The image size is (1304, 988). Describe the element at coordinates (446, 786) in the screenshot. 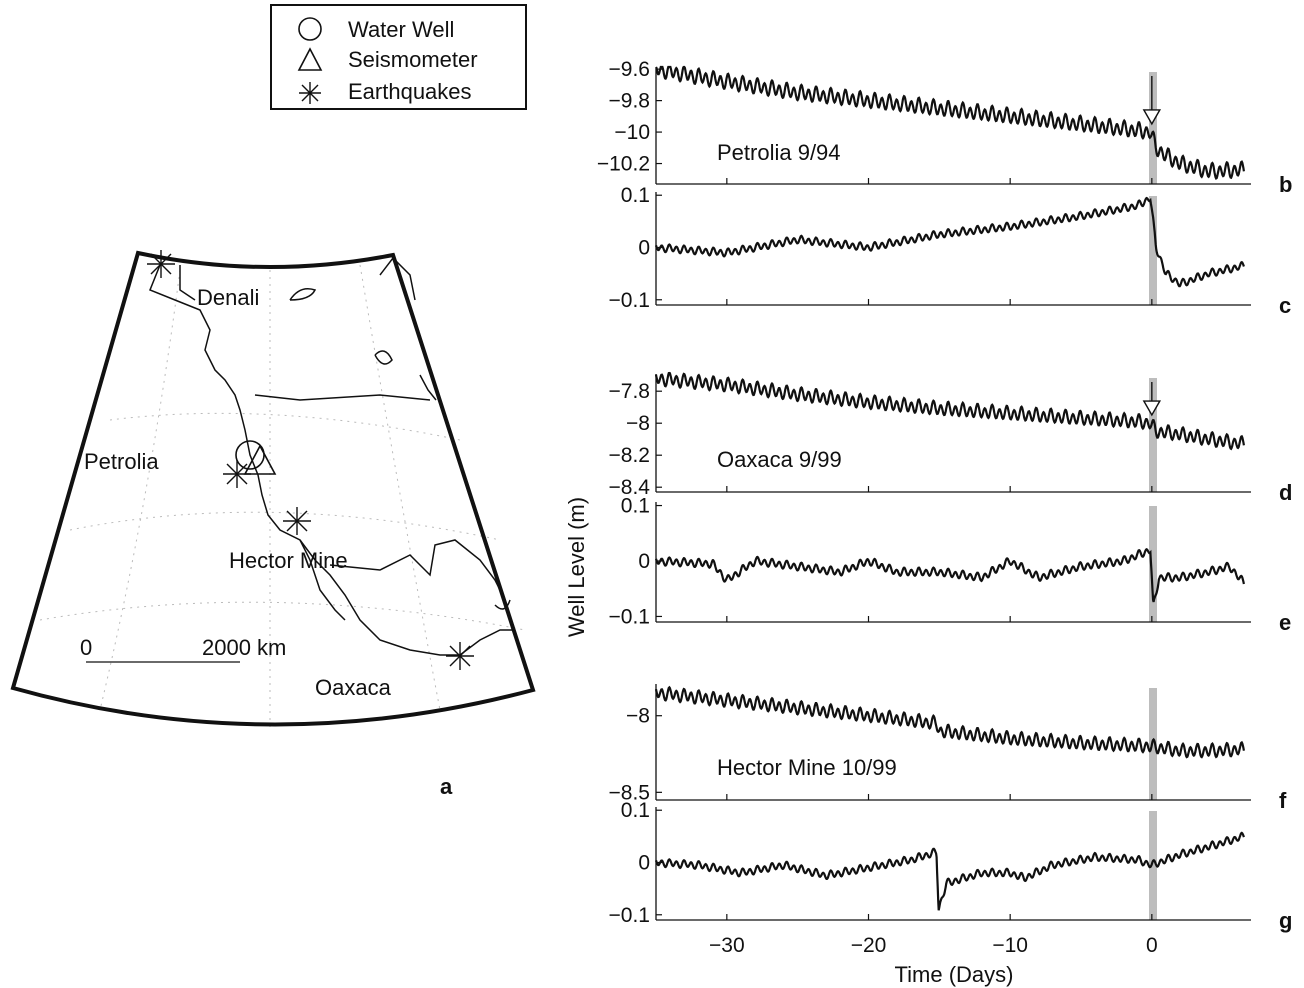

I see `panel-letter-a: a` at that location.